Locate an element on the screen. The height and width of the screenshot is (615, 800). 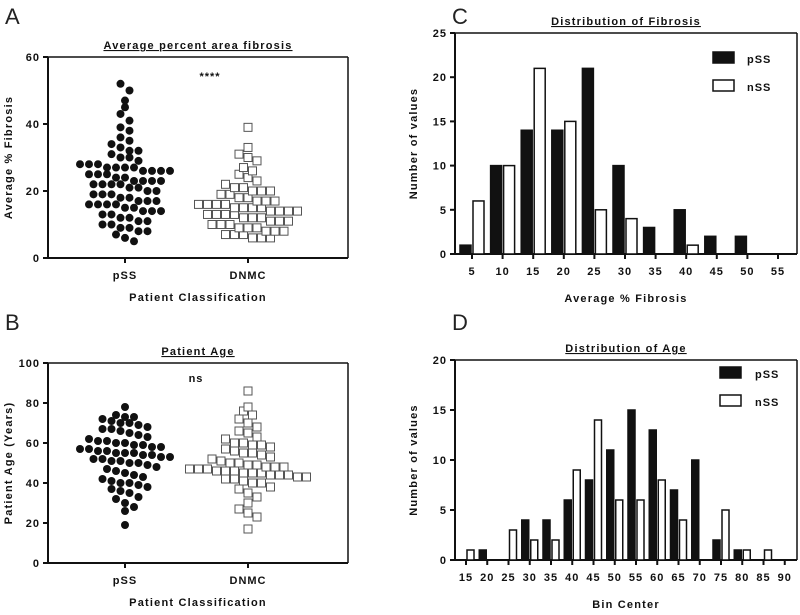
x-tick-label: 55 is located at coordinates (778, 272).